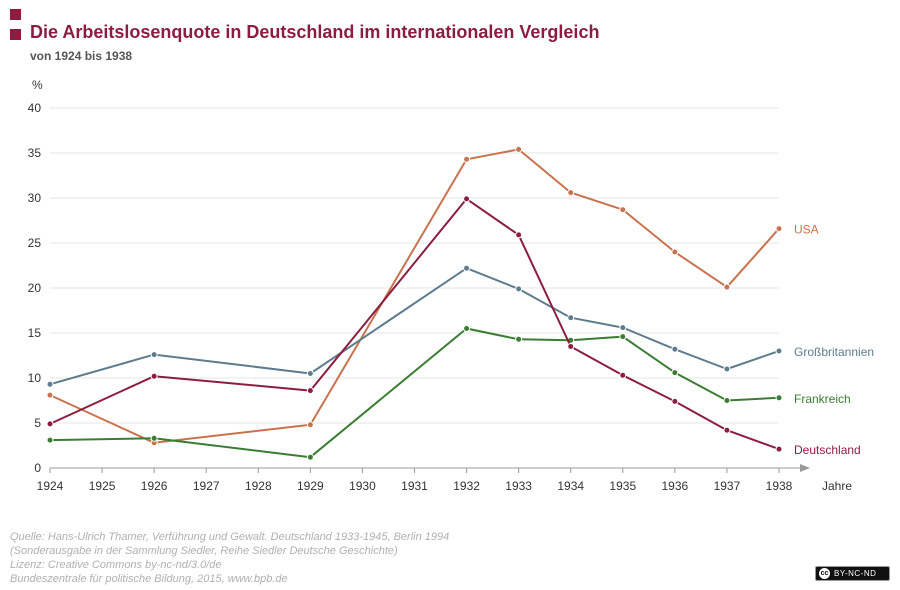 The width and height of the screenshot is (900, 590). Describe the element at coordinates (35, 243) in the screenshot. I see `y-tick-label: 25` at that location.